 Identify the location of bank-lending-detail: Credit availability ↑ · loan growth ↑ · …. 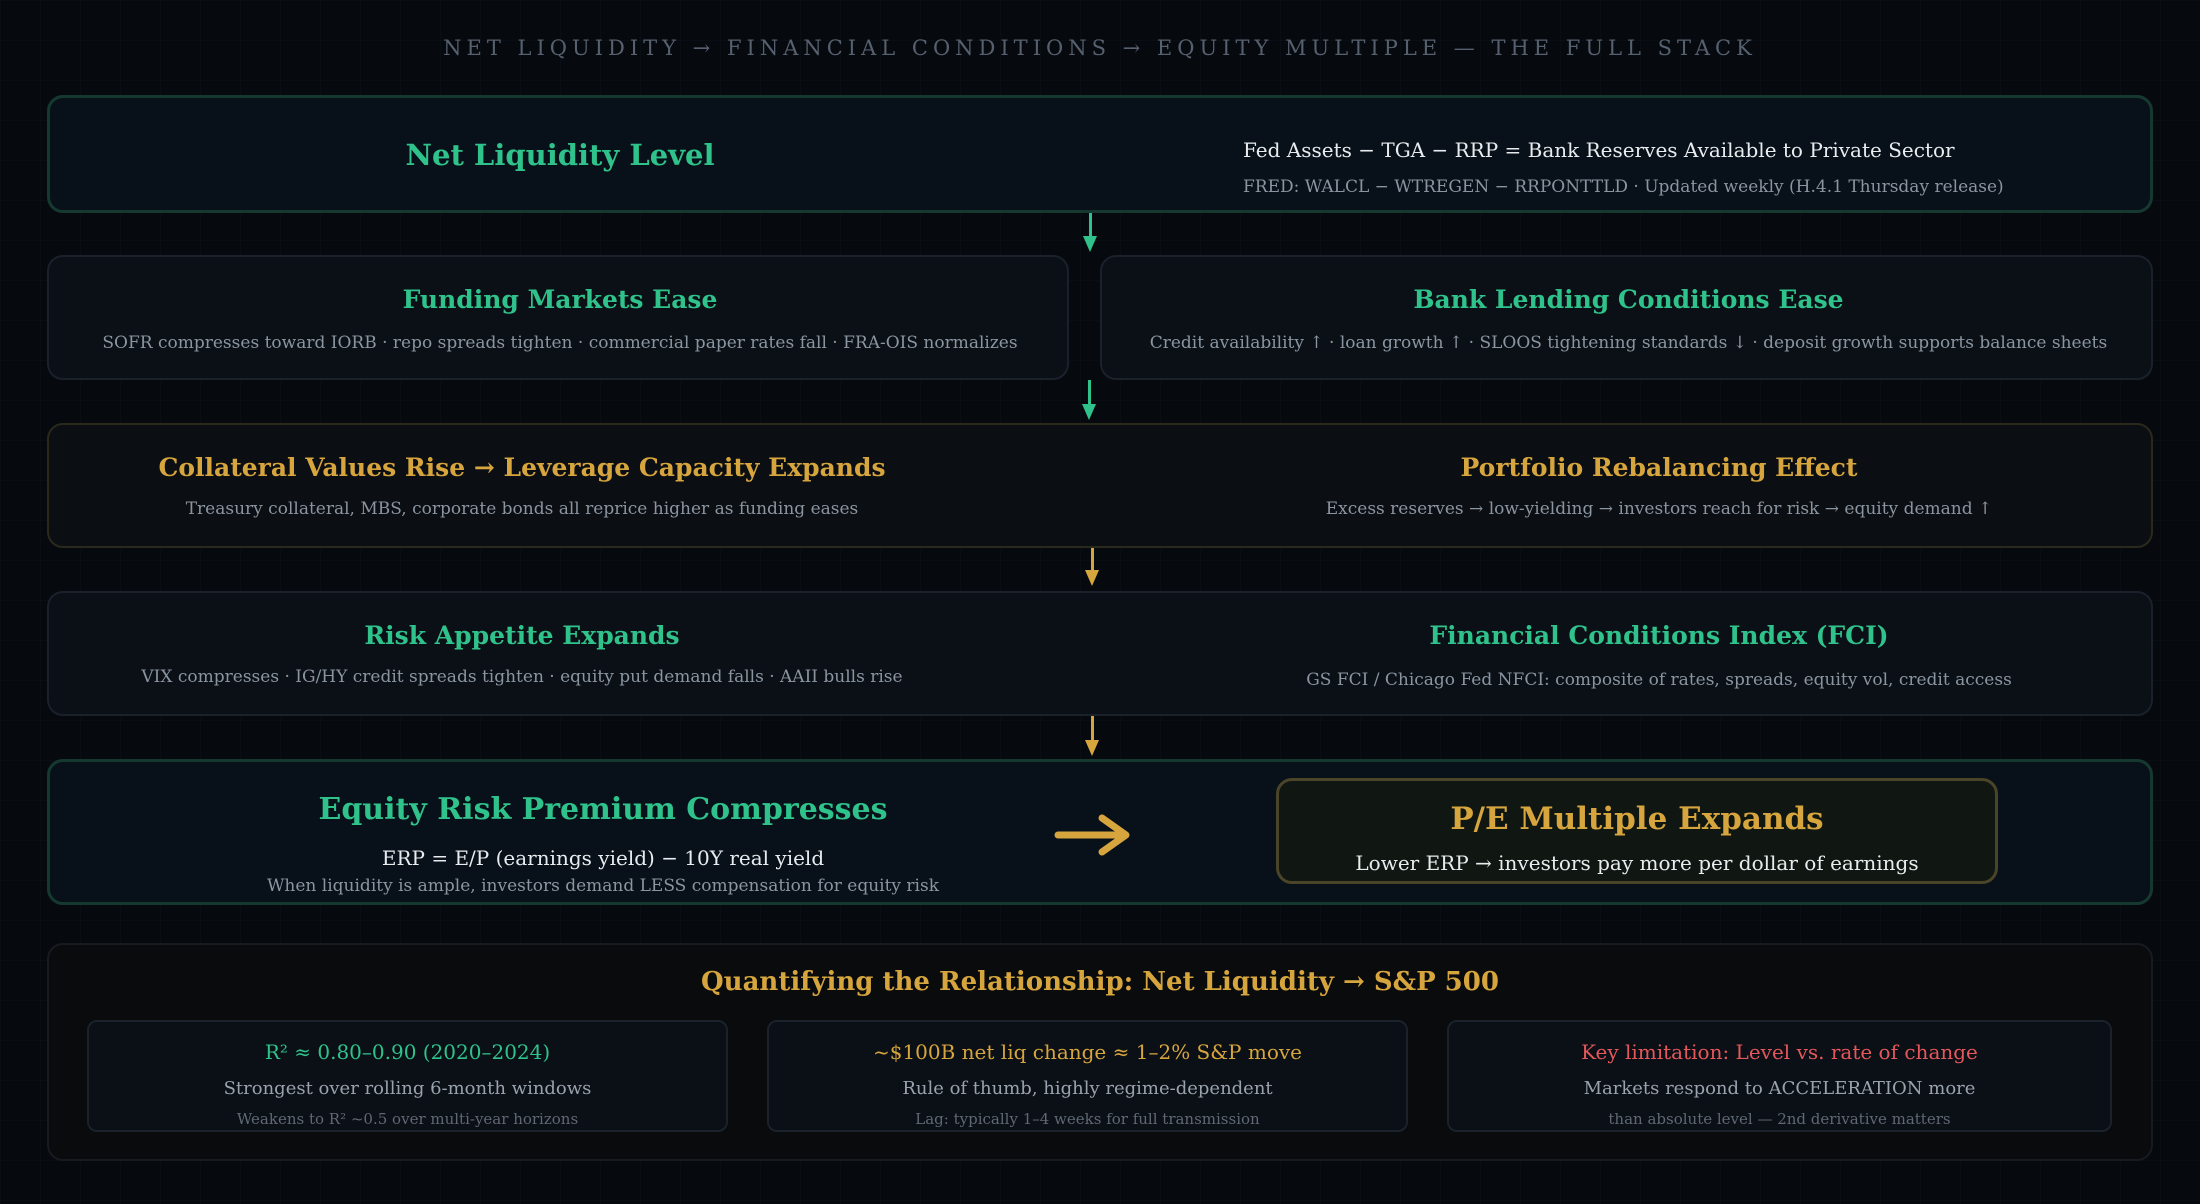
(1628, 343).